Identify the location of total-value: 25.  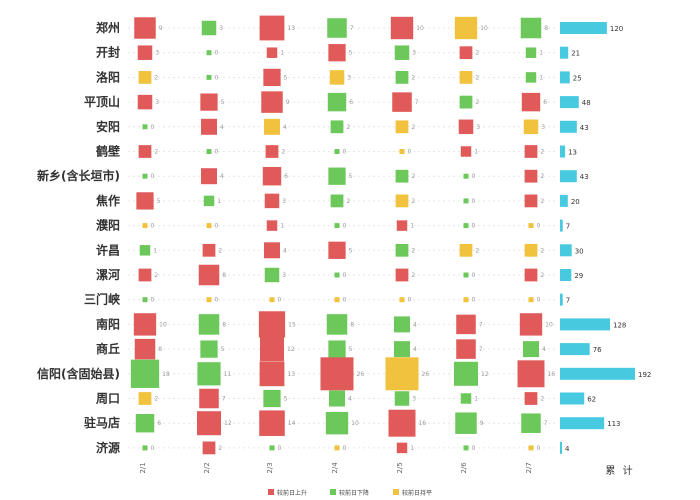
(577, 78).